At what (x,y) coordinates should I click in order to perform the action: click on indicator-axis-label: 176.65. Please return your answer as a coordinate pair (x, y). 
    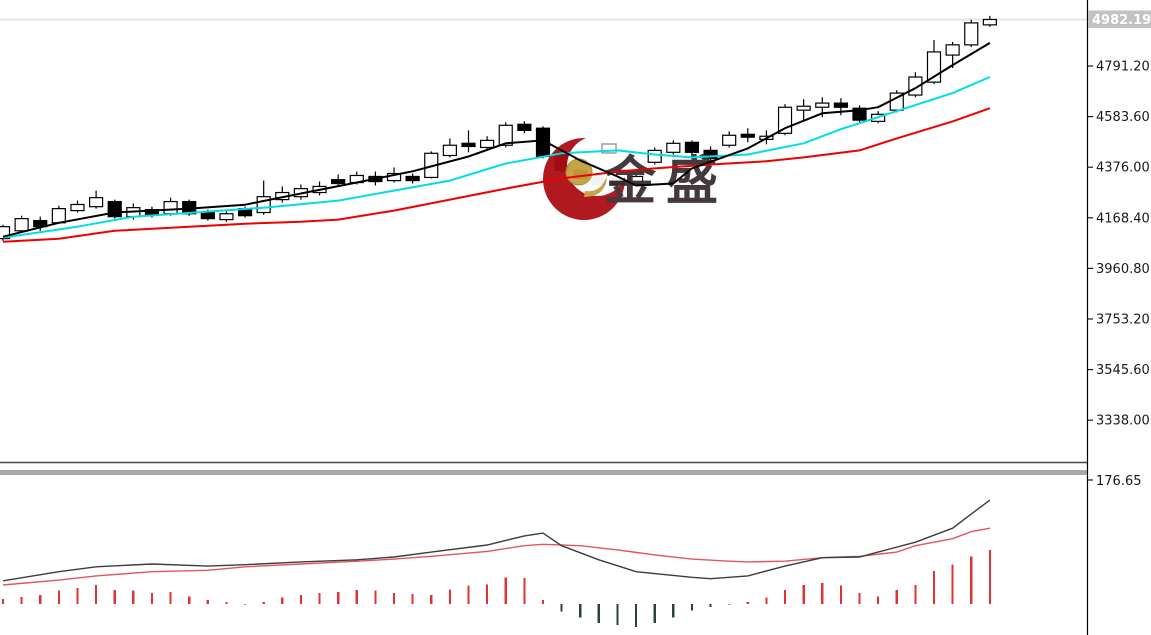
    Looking at the image, I should click on (1119, 481).